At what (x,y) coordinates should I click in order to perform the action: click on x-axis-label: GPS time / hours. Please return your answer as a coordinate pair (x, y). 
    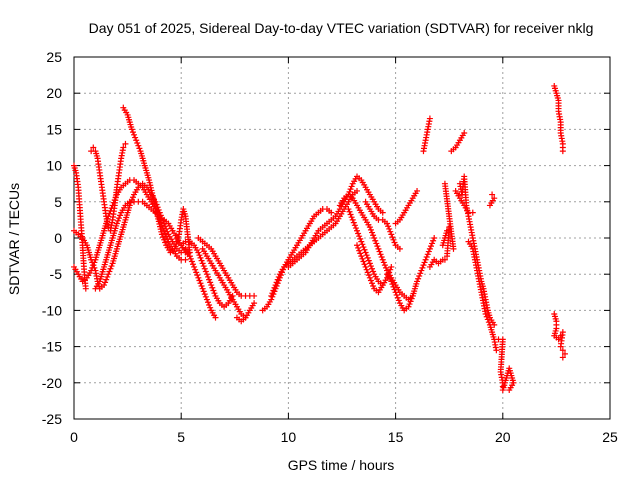
    Looking at the image, I should click on (341, 465).